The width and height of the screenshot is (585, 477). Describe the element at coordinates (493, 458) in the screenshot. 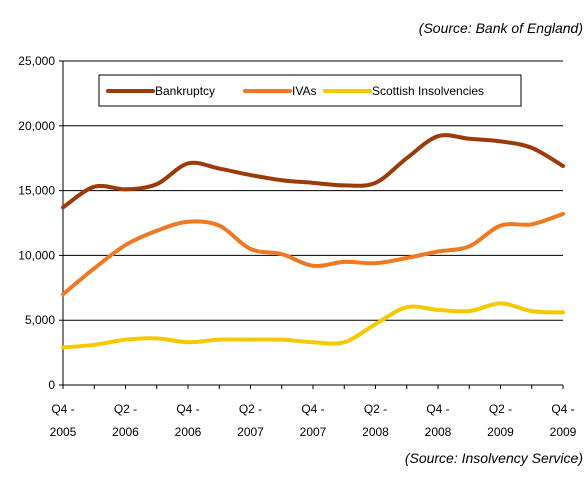

I see `source-note-bottom: (Source: Insolvency Service)` at that location.